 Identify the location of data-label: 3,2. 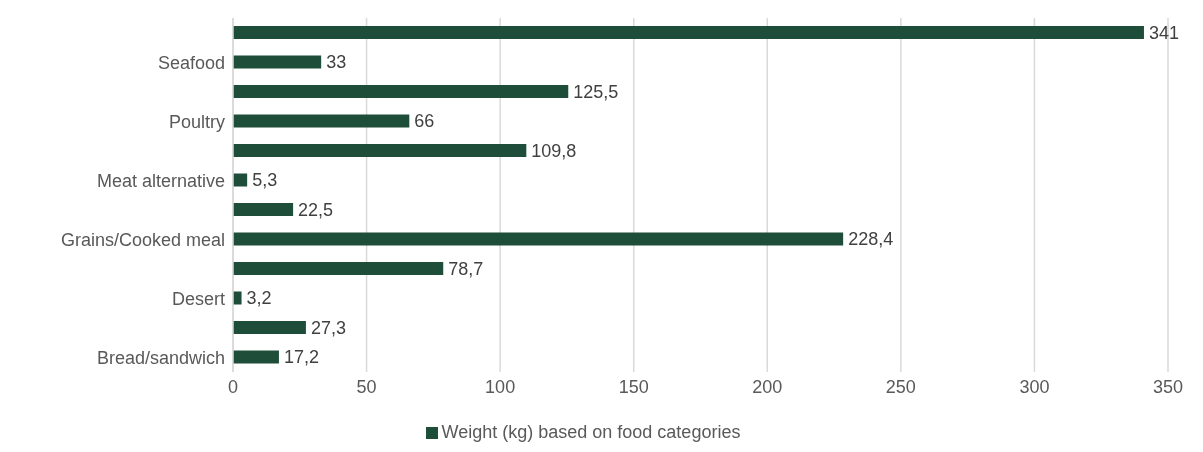
(259, 298).